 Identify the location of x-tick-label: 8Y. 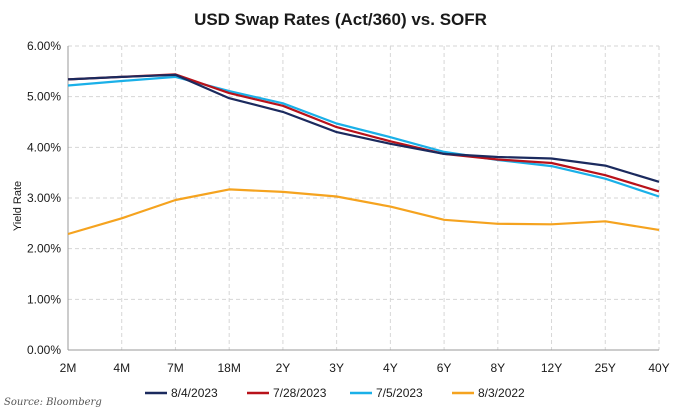
(497, 368).